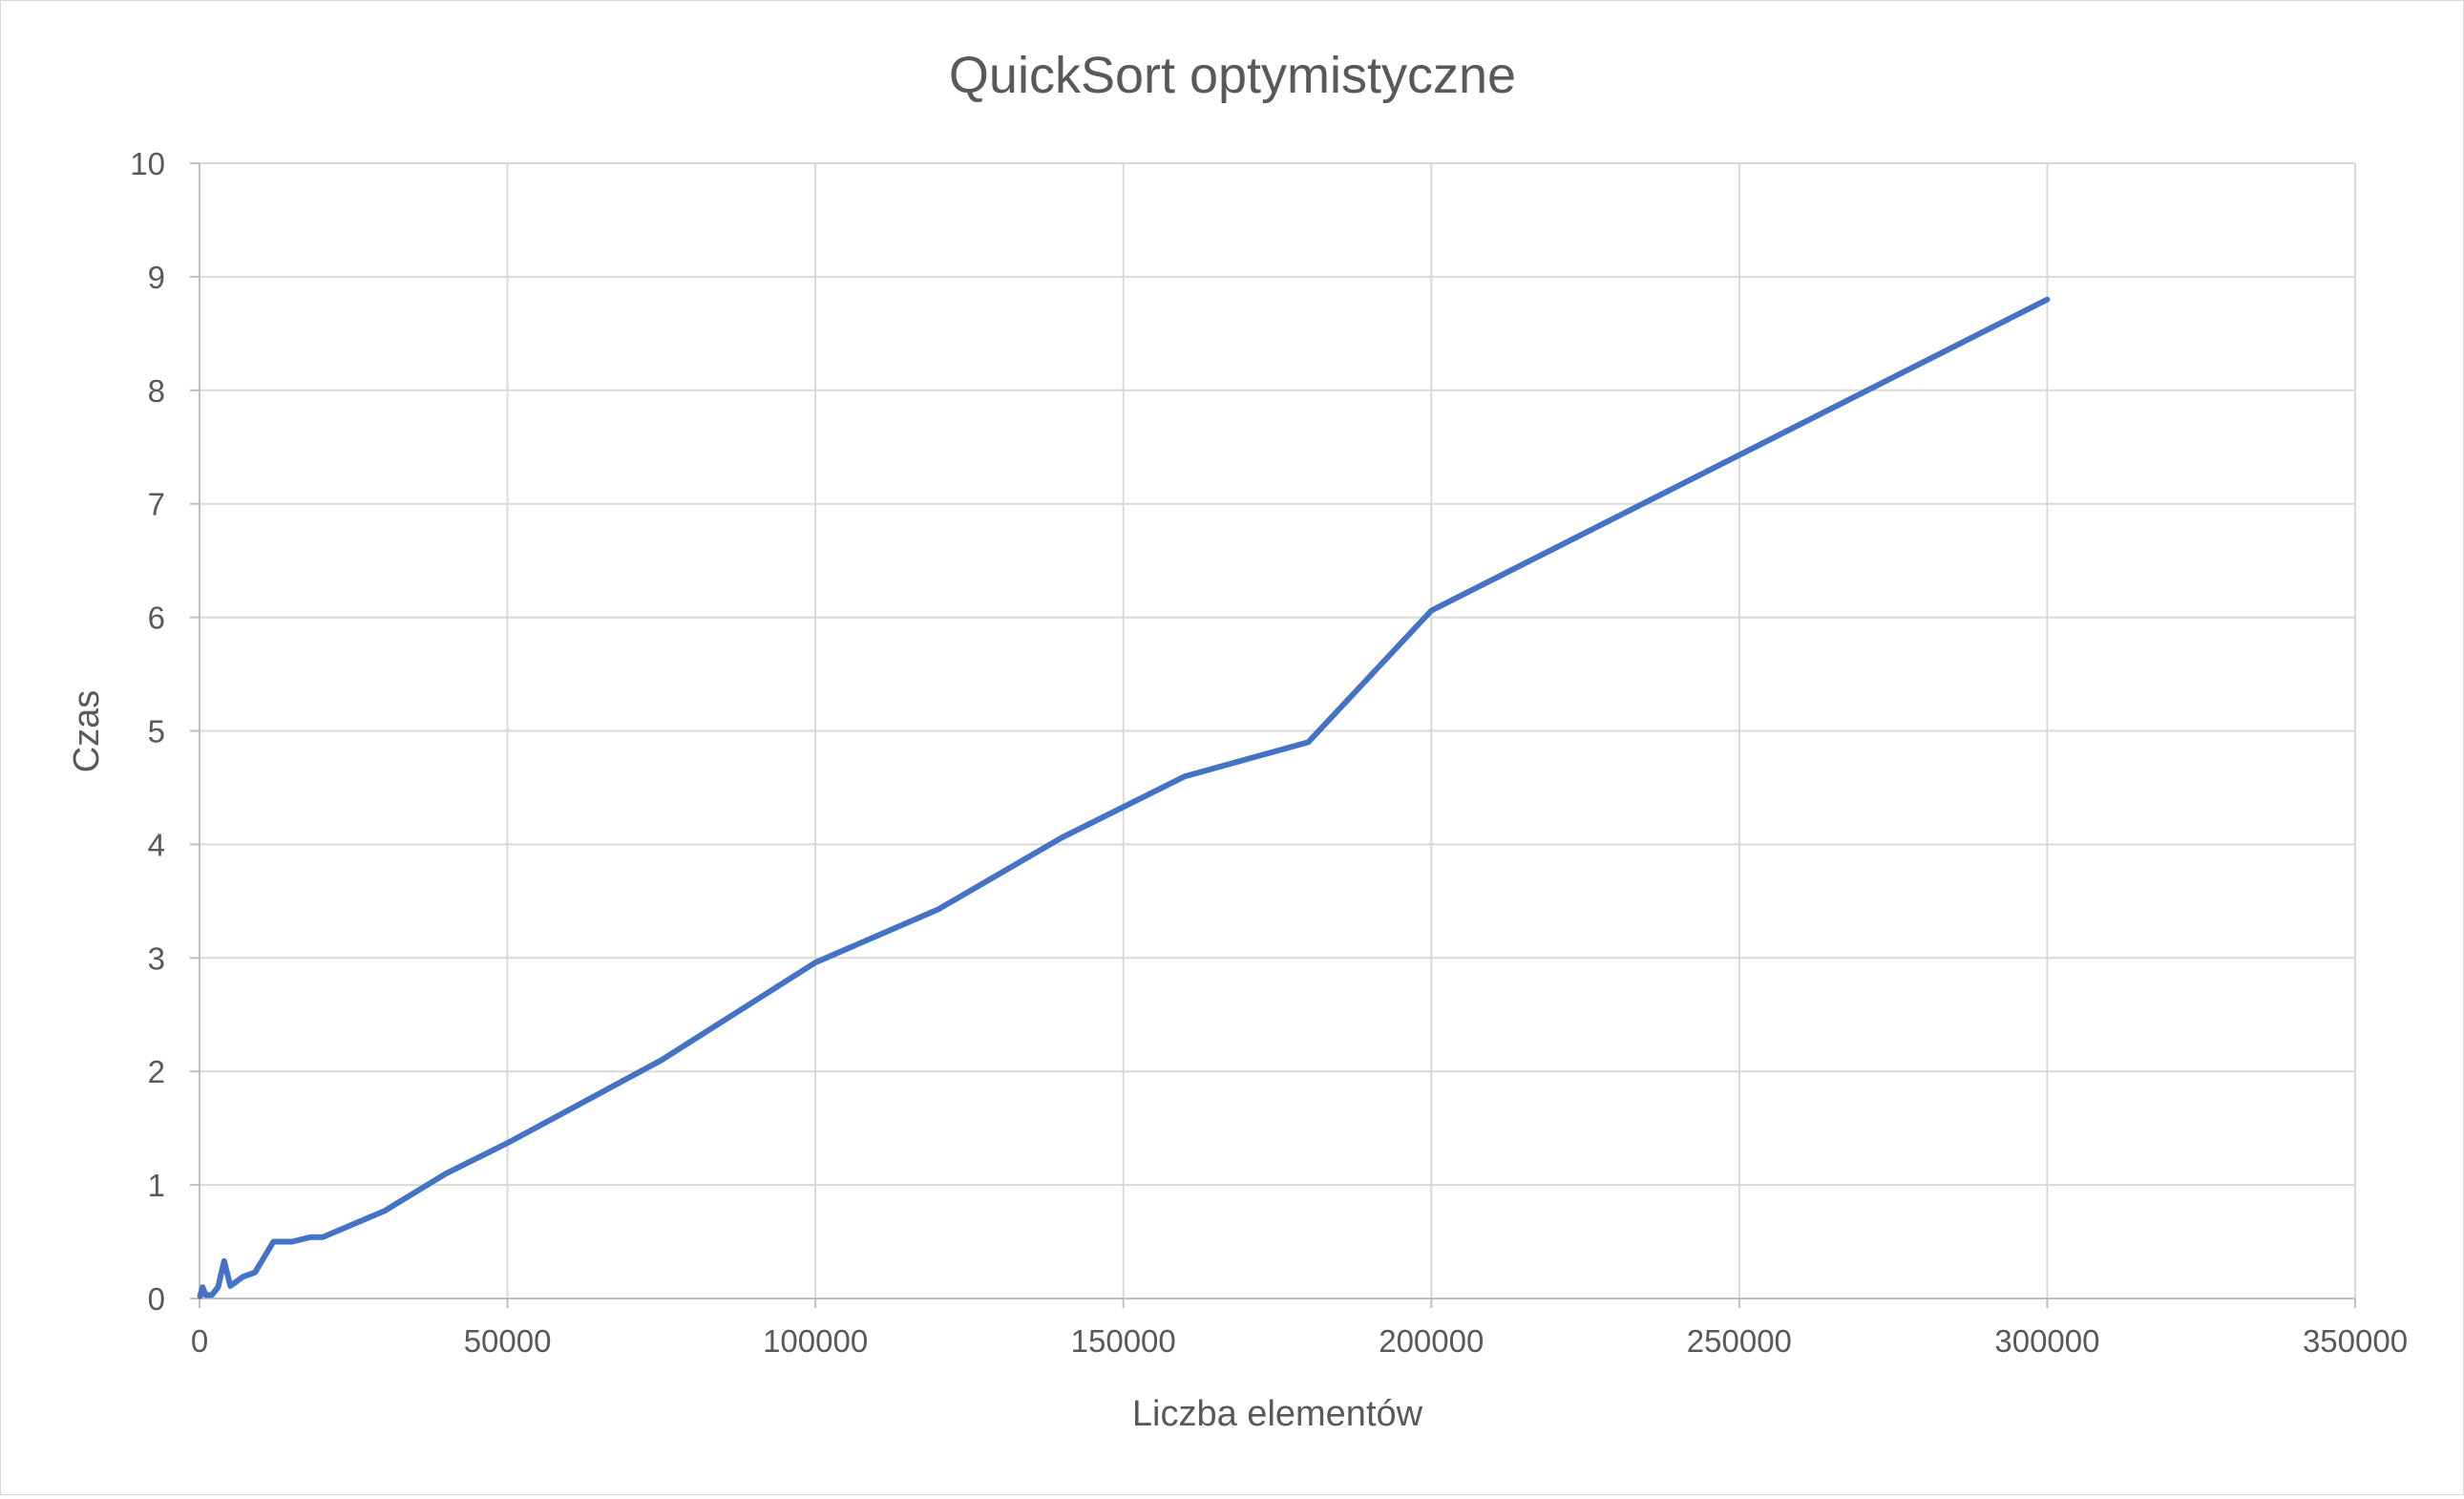 Image resolution: width=2464 pixels, height=1499 pixels. What do you see at coordinates (815, 1341) in the screenshot?
I see `x-tick-label: 100000` at bounding box center [815, 1341].